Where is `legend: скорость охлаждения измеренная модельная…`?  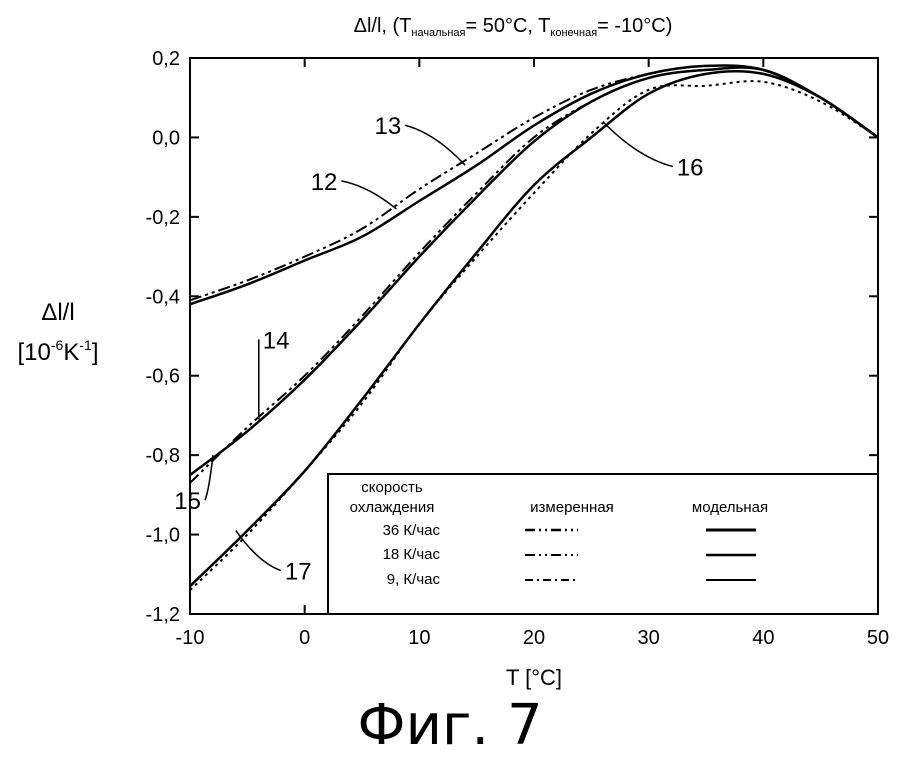 legend: скорость охлаждения измеренная модельная… is located at coordinates (603, 544).